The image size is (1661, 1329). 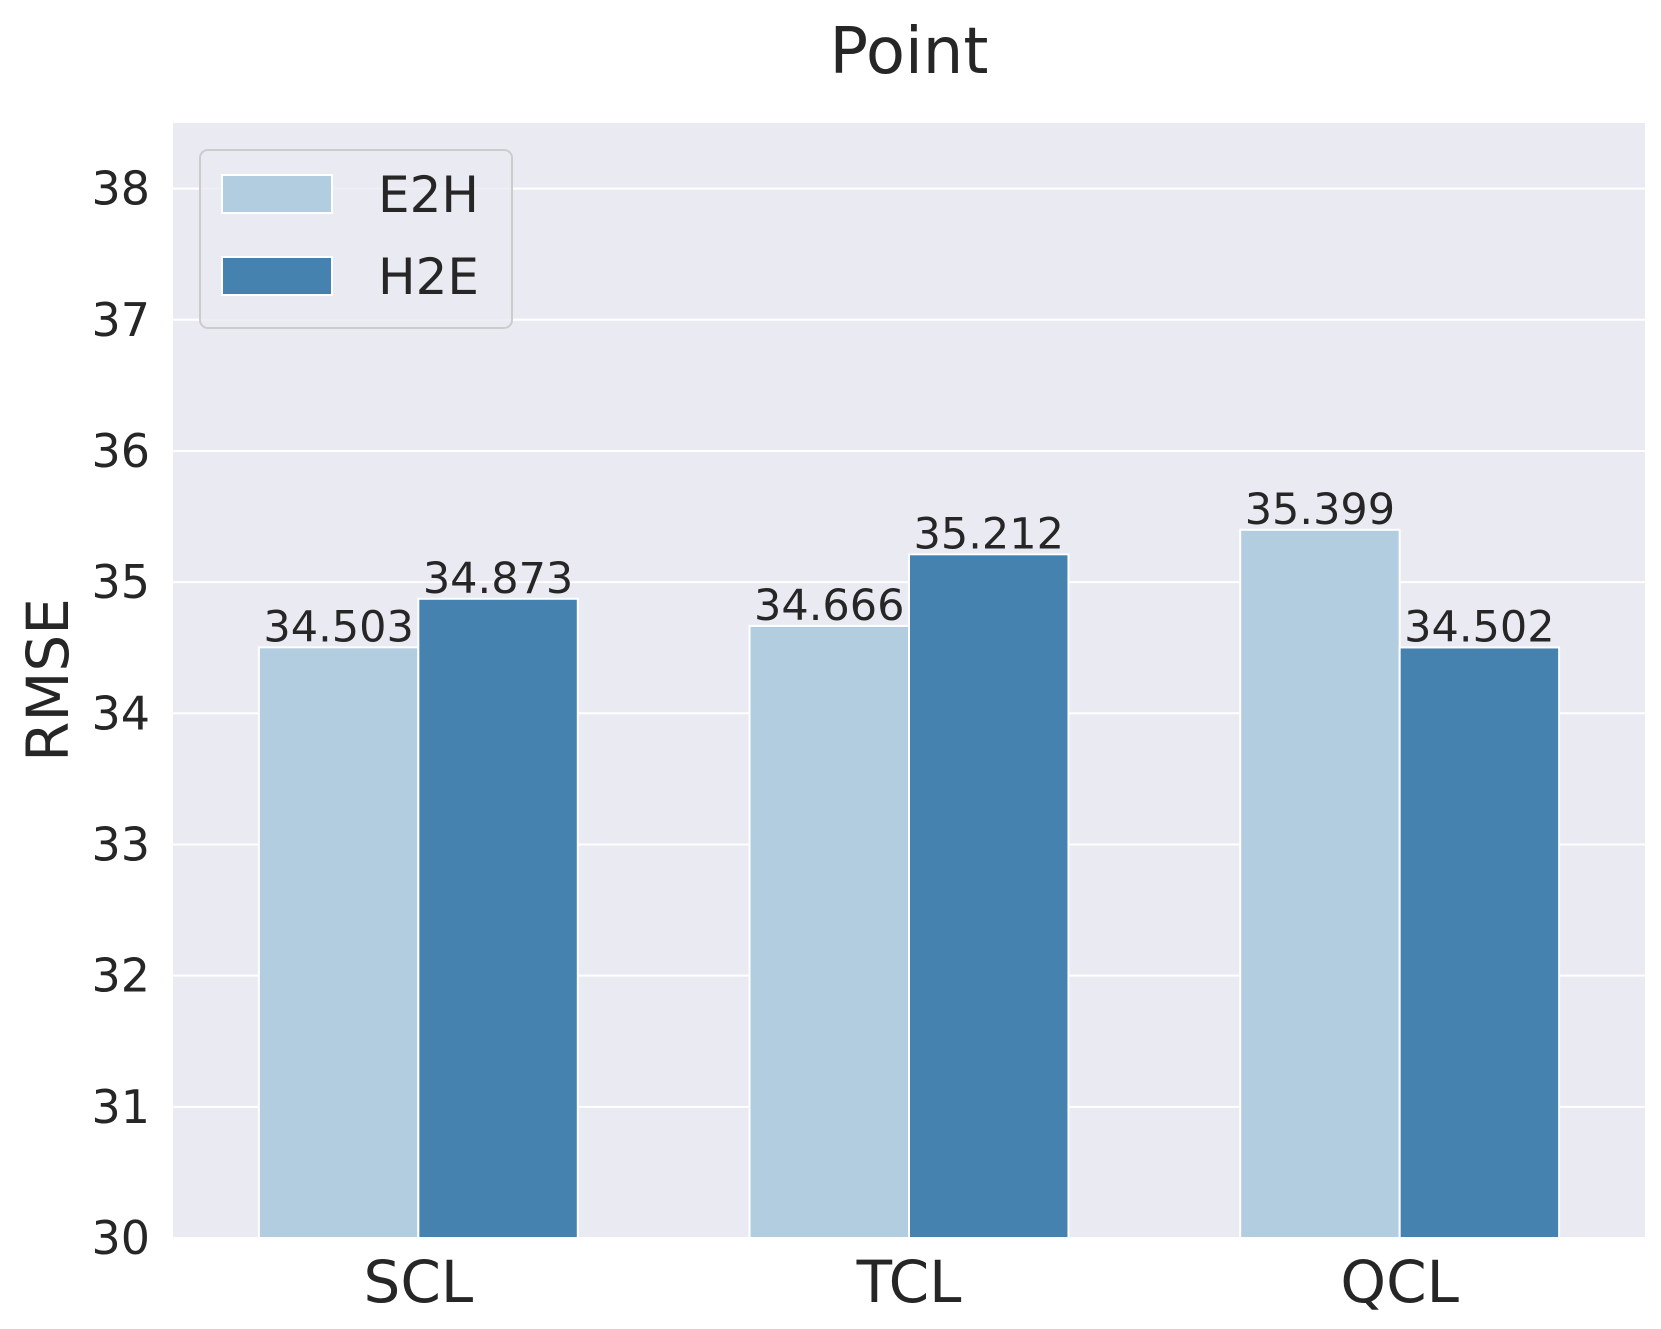 I want to click on bar-value-label: 34.502, so click(x=1479, y=627).